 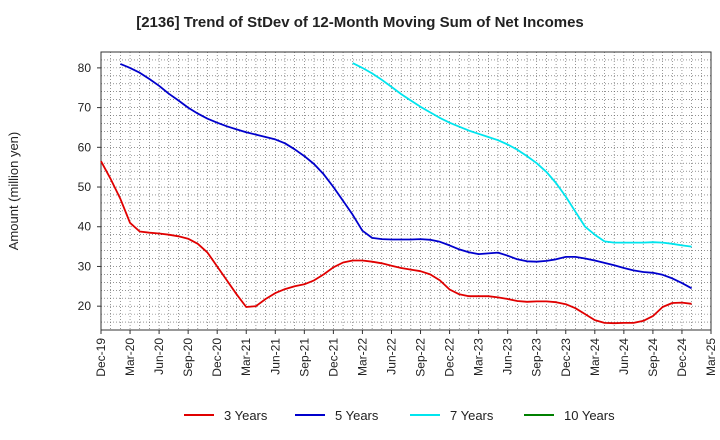 What do you see at coordinates (304, 357) in the screenshot?
I see `x-tick-label: Sep-21` at bounding box center [304, 357].